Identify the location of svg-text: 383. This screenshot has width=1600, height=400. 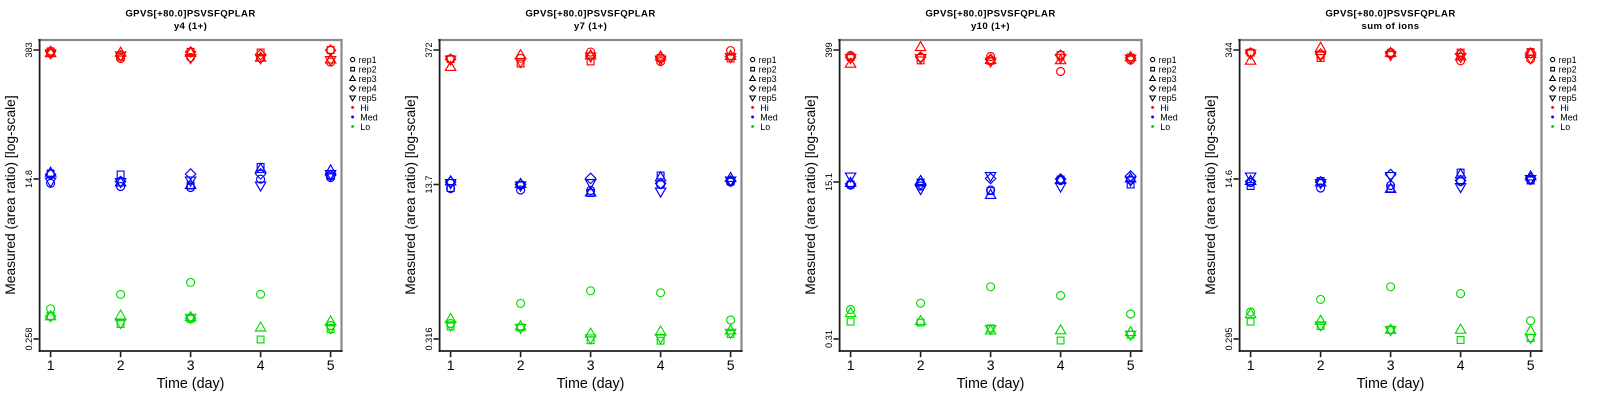
(29, 49).